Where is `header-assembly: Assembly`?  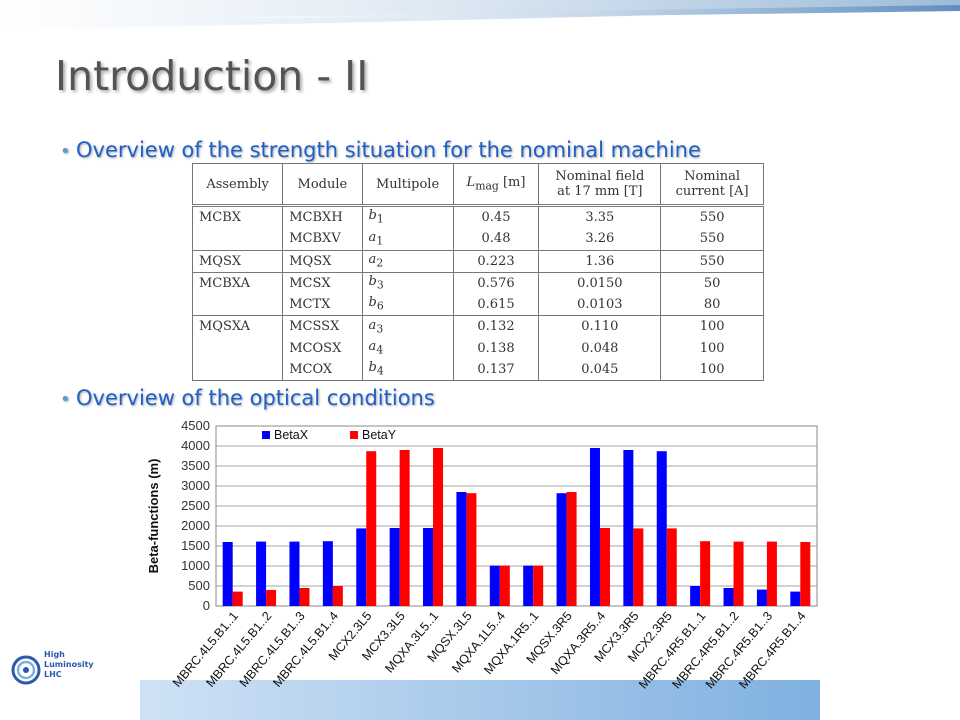
header-assembly: Assembly is located at coordinates (237, 185).